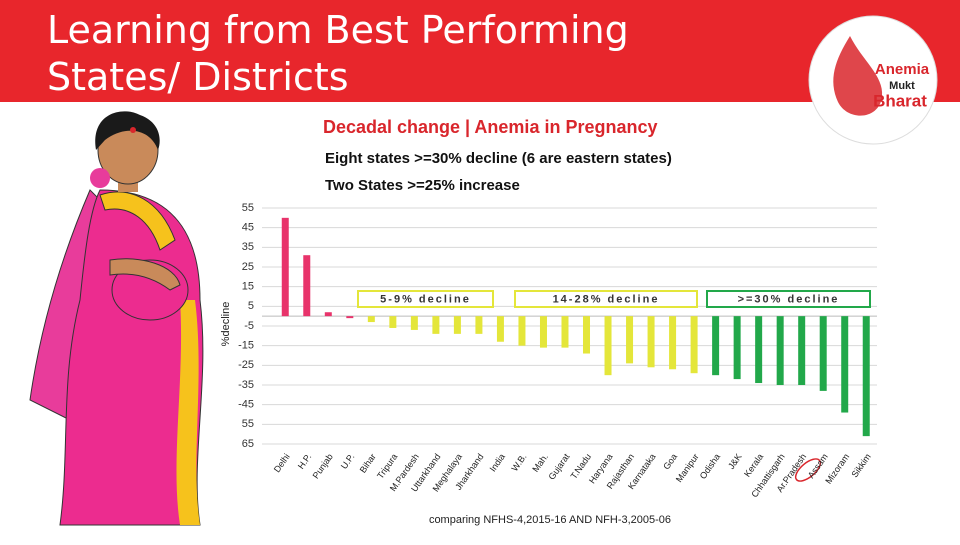  Describe the element at coordinates (422, 185) in the screenshot. I see `chart-subtitle: Two States >=25% increase` at that location.